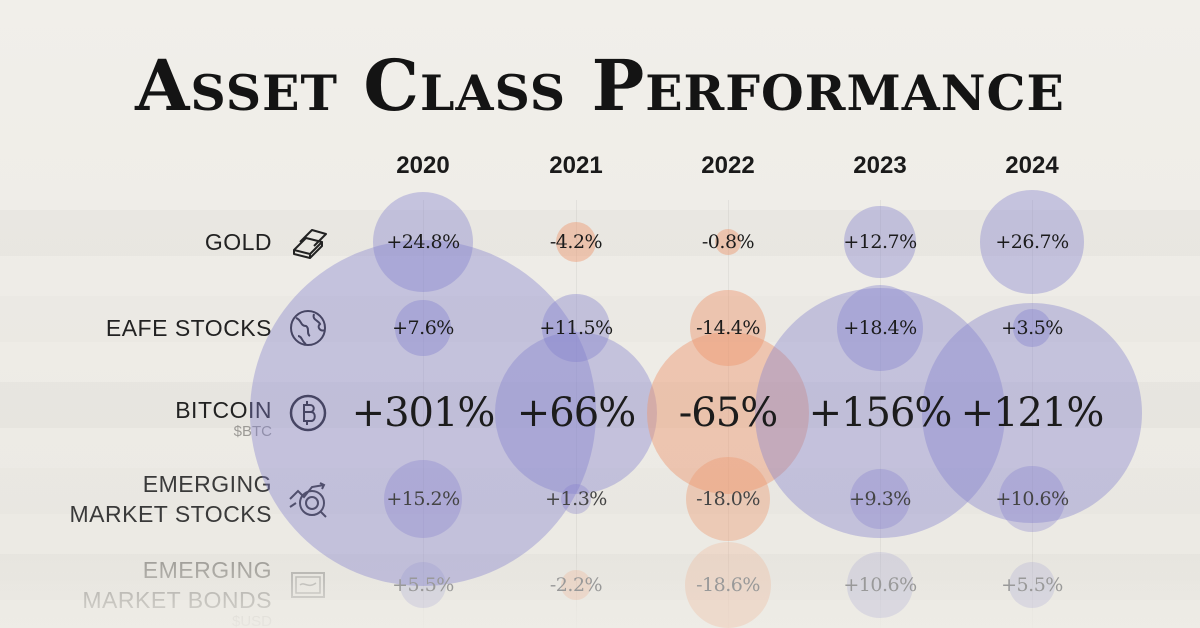 This screenshot has height=628, width=1200. I want to click on chart-title: Asset Class Performance, so click(600, 85).